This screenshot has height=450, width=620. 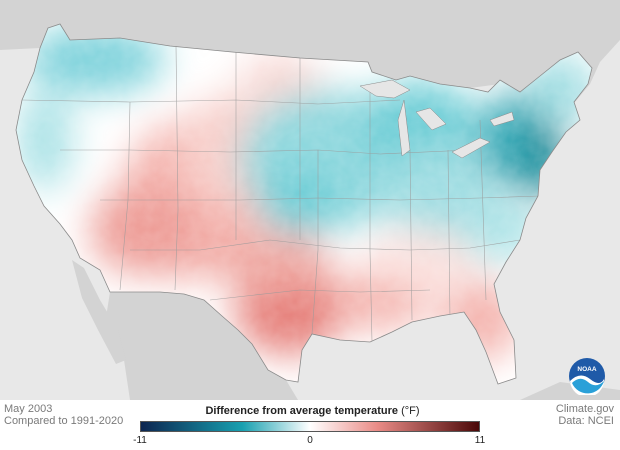 I want to click on legend-unit: (°F), so click(x=410, y=411).